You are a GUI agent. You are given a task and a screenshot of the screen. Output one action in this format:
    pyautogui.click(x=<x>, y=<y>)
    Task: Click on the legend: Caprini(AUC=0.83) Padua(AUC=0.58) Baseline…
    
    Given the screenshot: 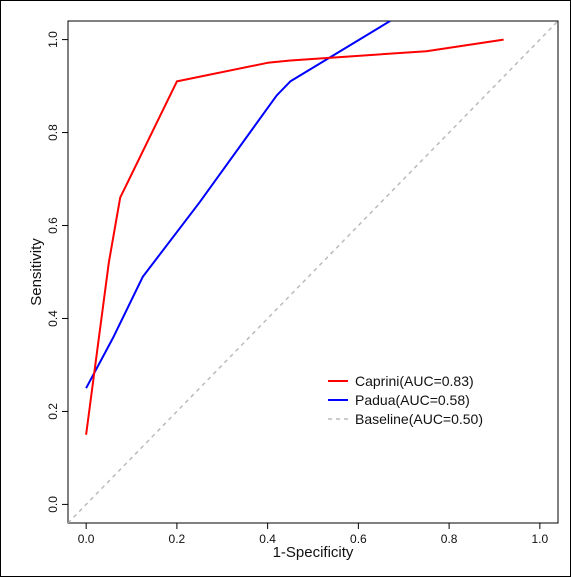 What is the action you would take?
    pyautogui.click(x=405, y=400)
    